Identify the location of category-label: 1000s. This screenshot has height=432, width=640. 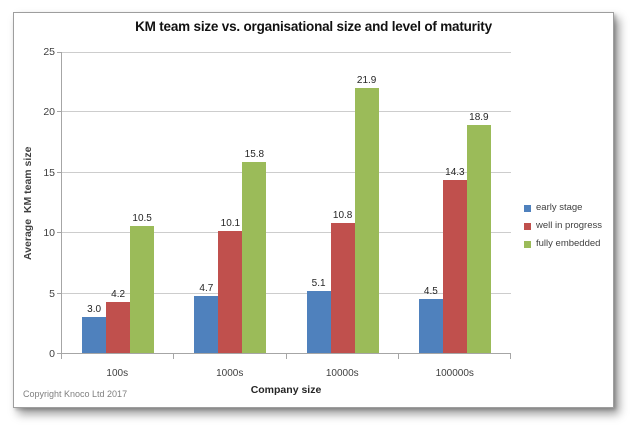
(230, 373).